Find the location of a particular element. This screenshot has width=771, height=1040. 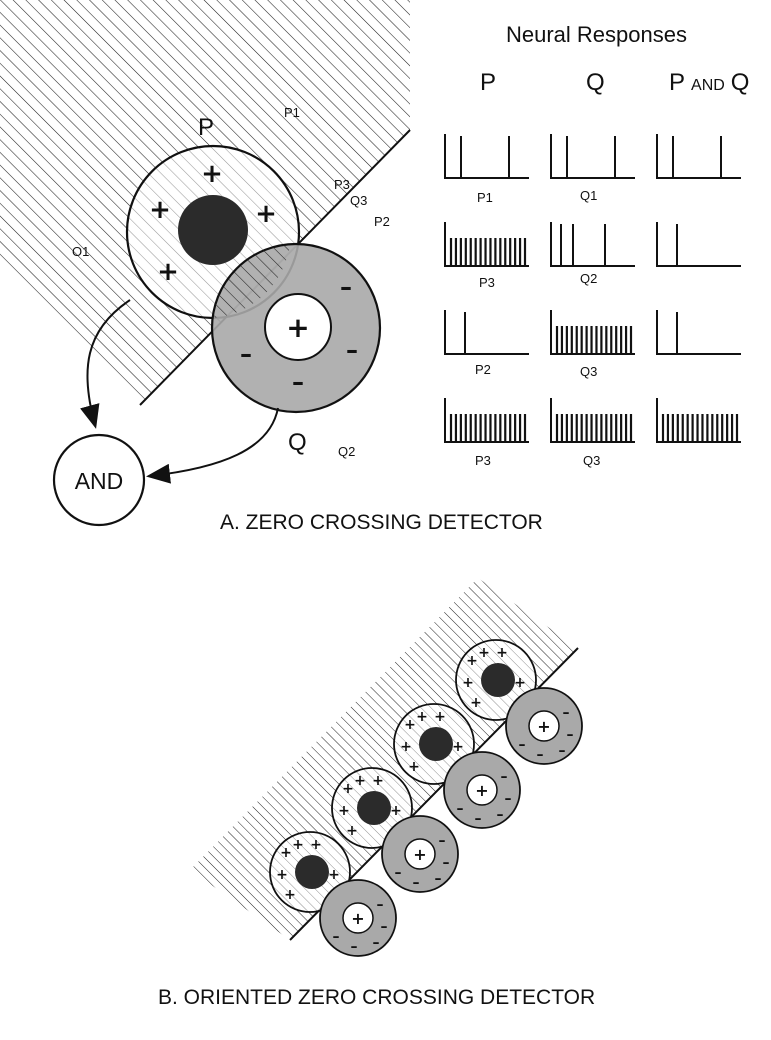

spike-traces is located at coordinates (592, 288).